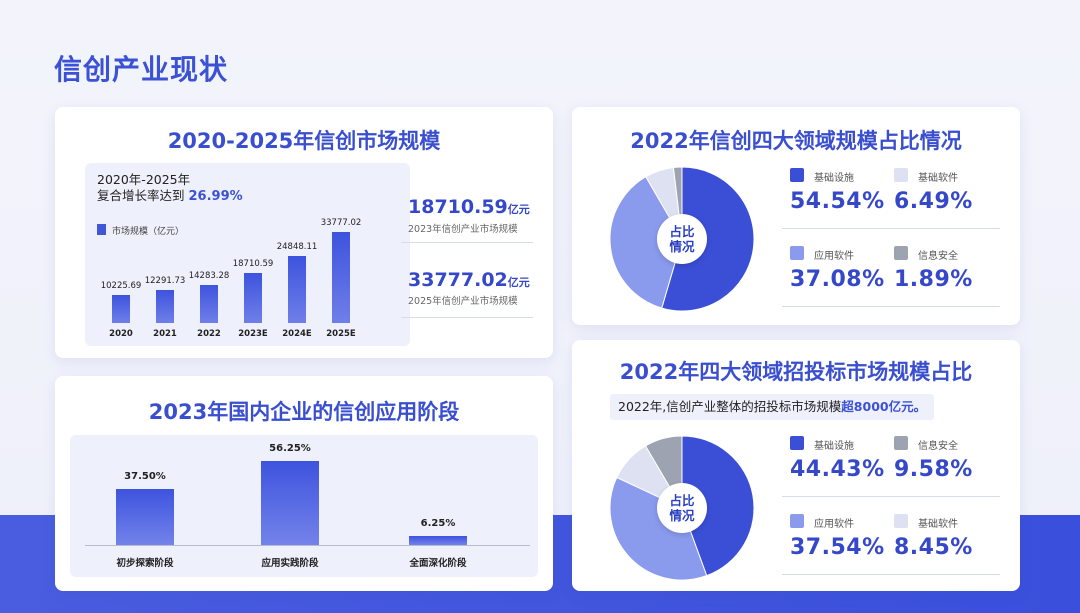 The image size is (1080, 613). Describe the element at coordinates (463, 301) in the screenshot. I see `highlight-2025-caption: 2025年信创产业市场规模` at that location.